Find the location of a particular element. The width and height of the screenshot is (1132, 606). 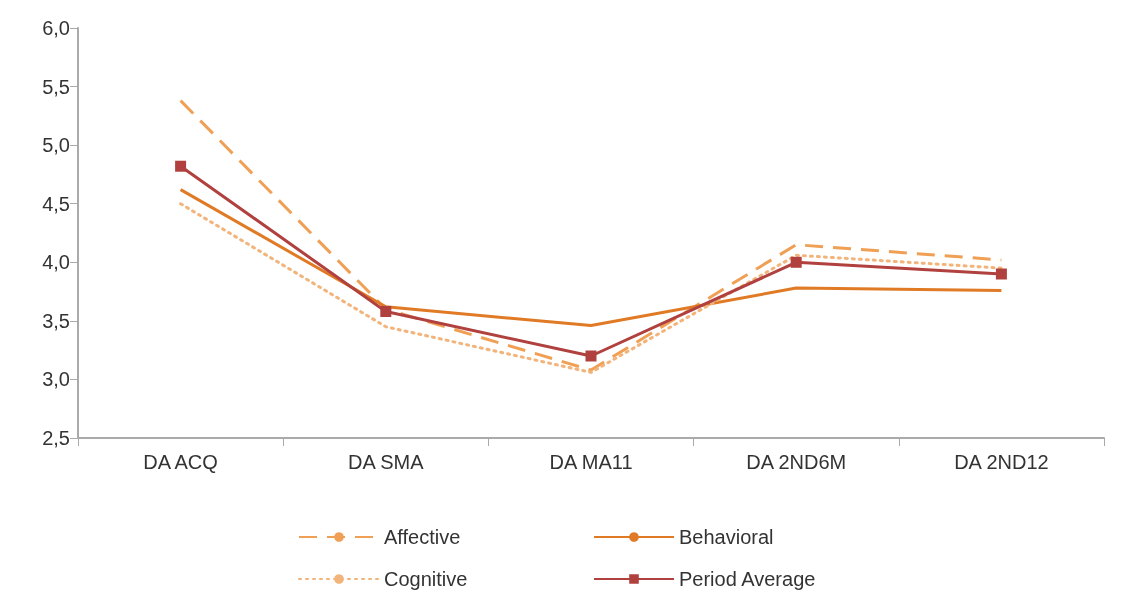

y-tick-label: 5,5 is located at coordinates (56, 86).